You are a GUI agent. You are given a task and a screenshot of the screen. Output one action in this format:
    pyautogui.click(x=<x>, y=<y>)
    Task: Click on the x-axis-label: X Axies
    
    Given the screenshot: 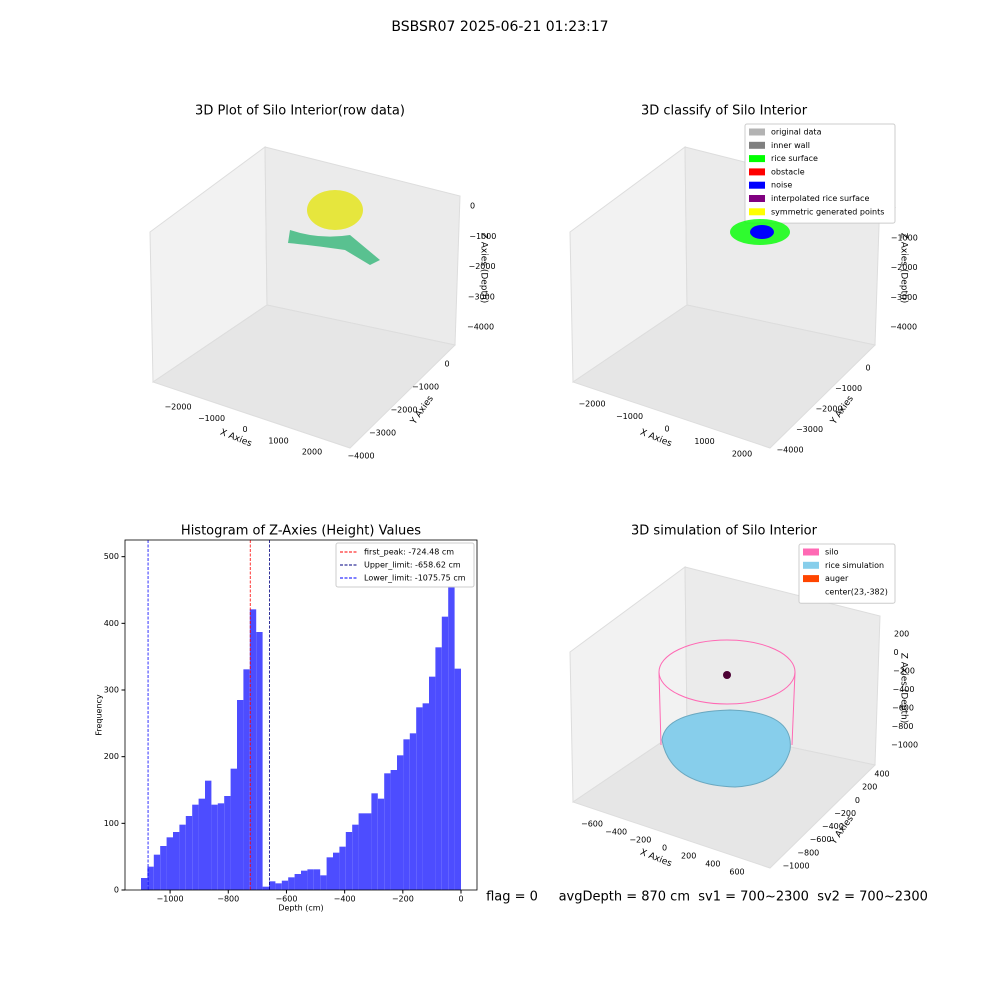 What is the action you would take?
    pyautogui.click(x=236, y=439)
    